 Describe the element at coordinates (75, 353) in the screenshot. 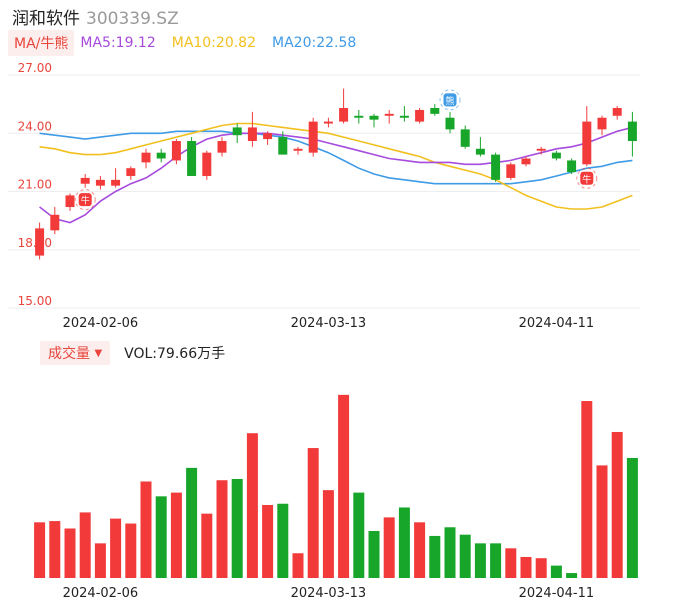

I see `volume-indicator-tag: 成交量 ▼` at that location.